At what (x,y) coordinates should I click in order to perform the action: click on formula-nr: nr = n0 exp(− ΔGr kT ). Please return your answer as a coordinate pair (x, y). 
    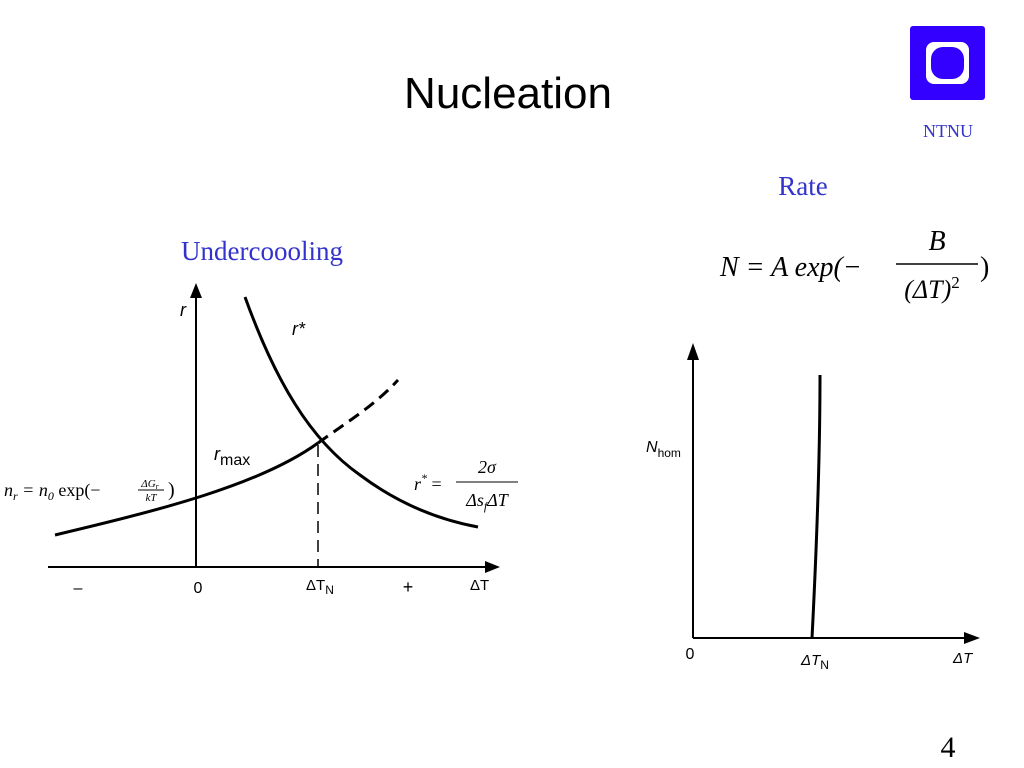
    Looking at the image, I should click on (89, 491).